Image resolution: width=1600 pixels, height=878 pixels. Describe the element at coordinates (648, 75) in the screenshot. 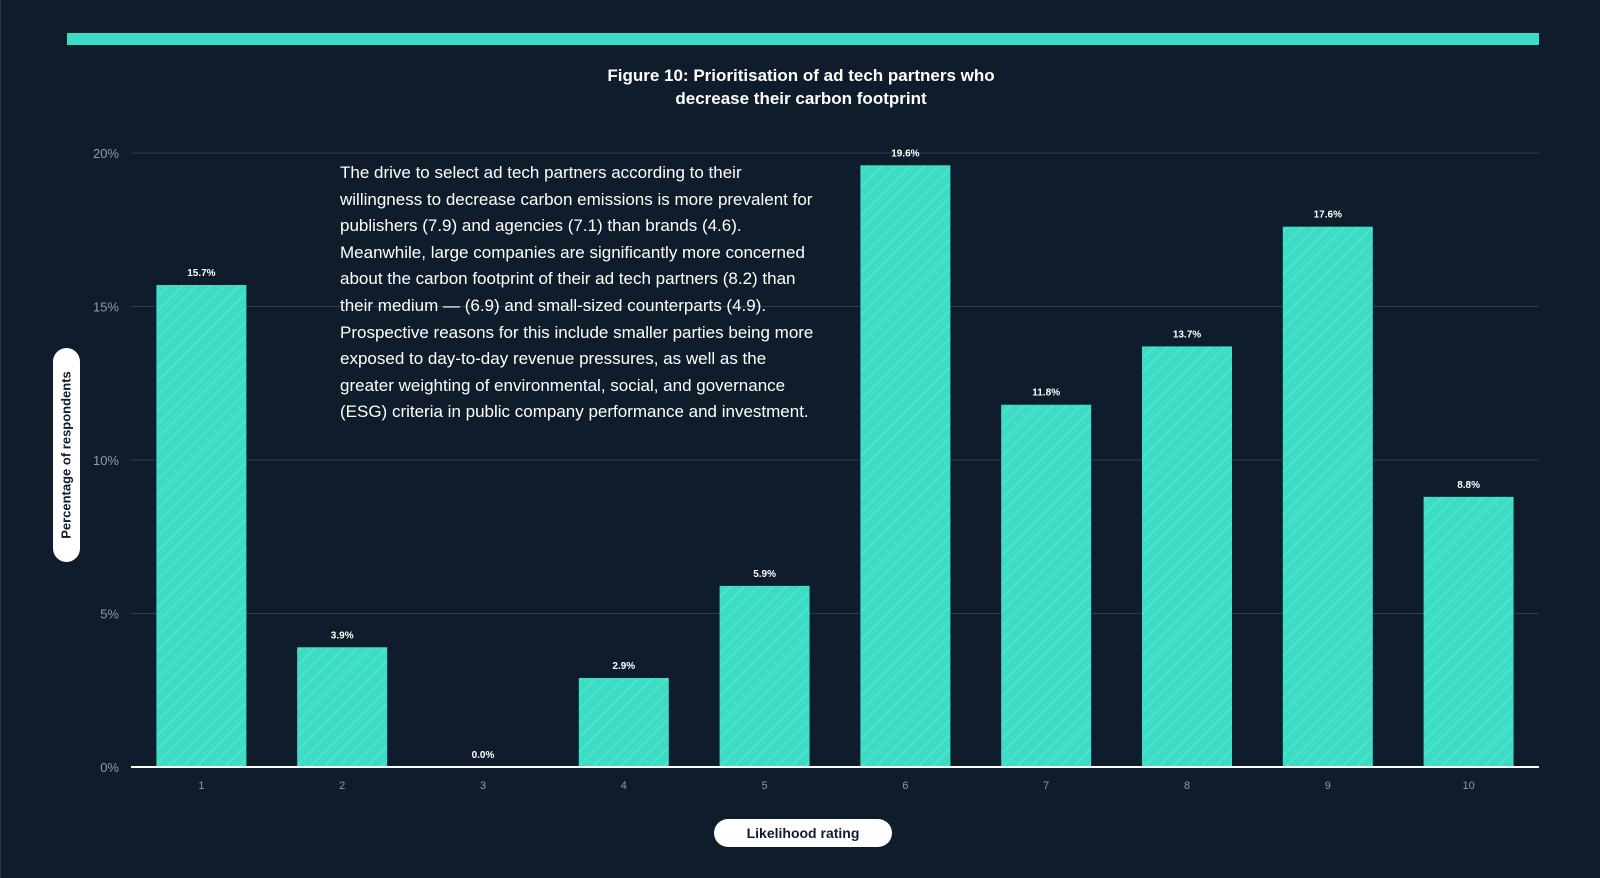

I see `chart-title-prefix: Figure 10:` at that location.